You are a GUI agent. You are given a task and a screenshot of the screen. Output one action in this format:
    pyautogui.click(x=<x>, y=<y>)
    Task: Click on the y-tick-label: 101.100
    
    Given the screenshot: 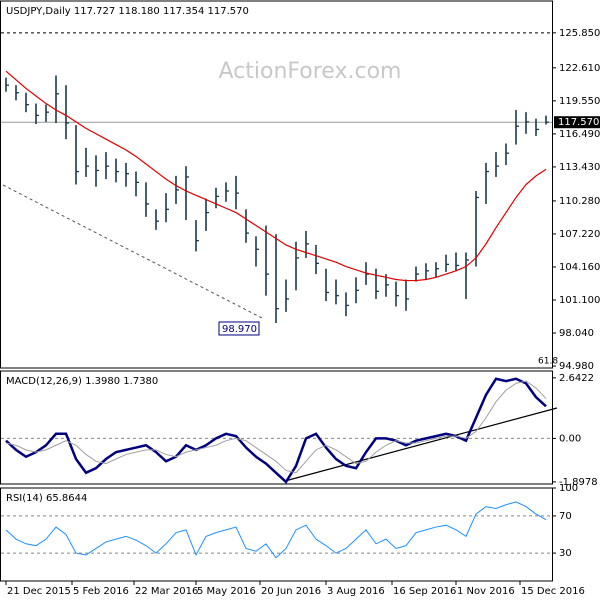 What is the action you would take?
    pyautogui.click(x=579, y=300)
    